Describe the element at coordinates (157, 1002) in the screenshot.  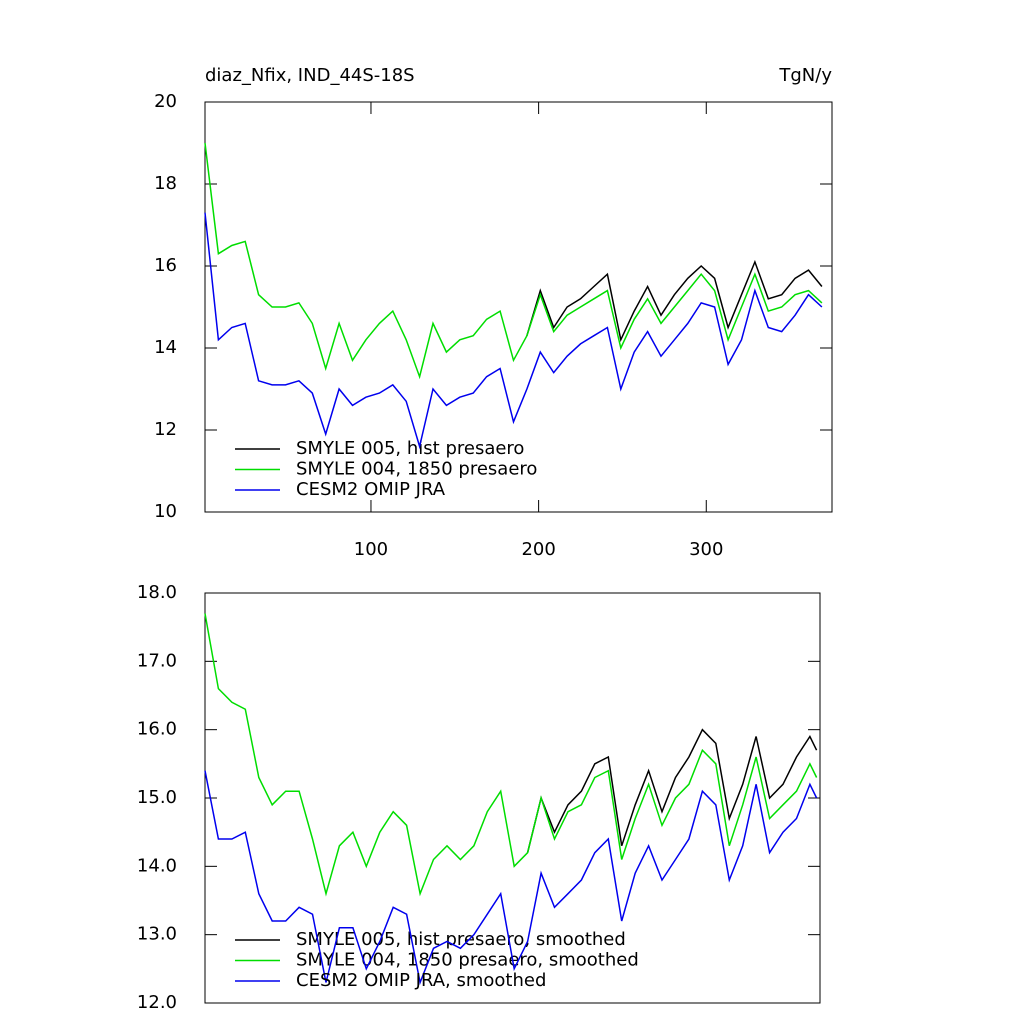
I see `y-tick-label: 12.0` at that location.